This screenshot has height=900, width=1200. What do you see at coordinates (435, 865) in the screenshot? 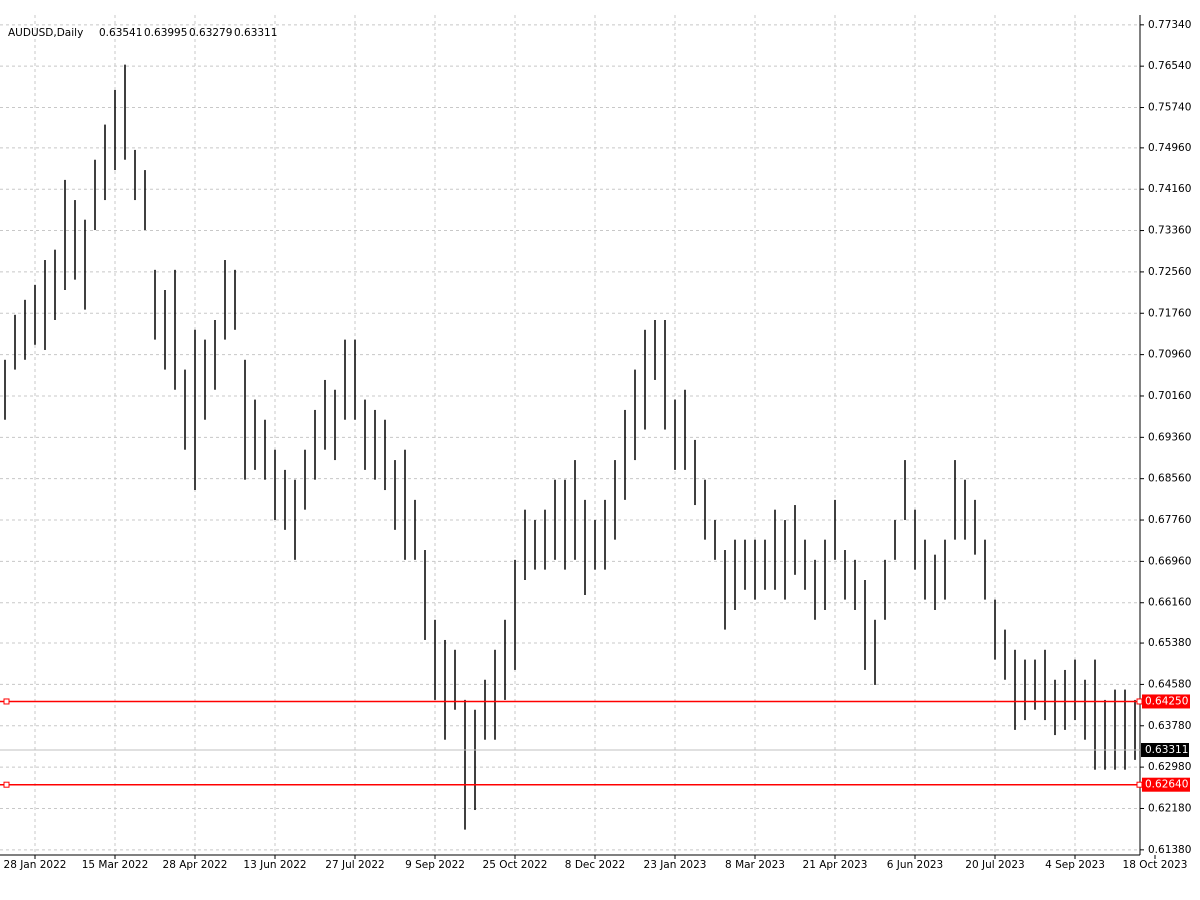
I see `x-tick-label: 9 Sep 2022` at bounding box center [435, 865].